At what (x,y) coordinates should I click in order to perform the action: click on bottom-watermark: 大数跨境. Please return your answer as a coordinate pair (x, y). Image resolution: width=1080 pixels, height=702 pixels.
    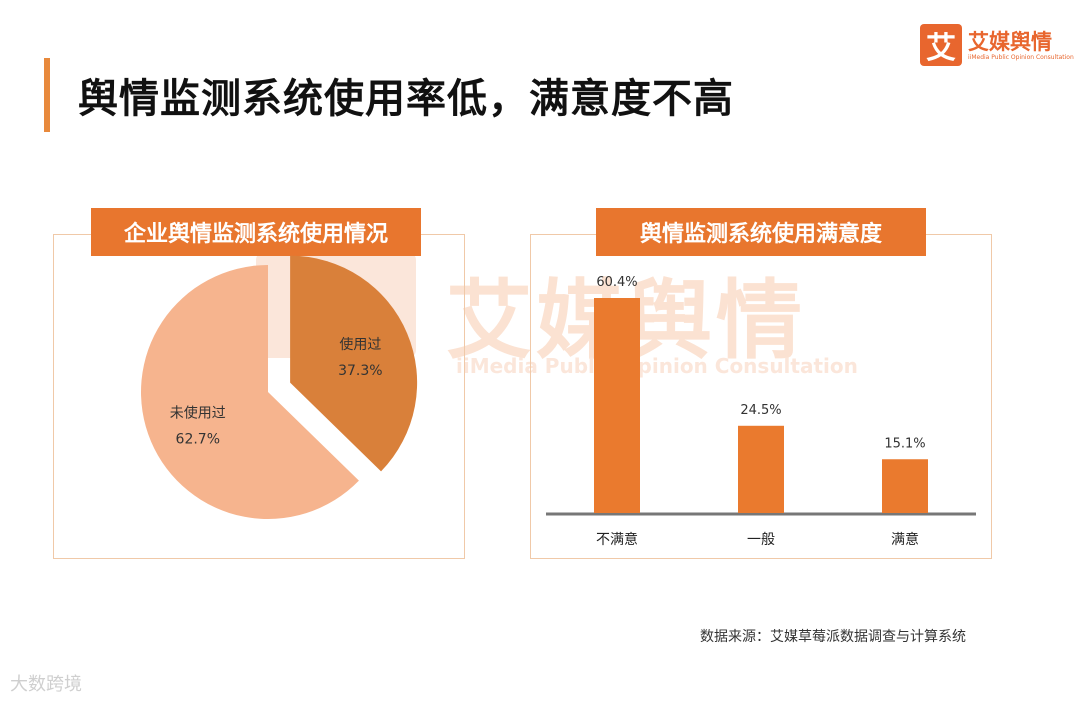
    Looking at the image, I should click on (46, 684).